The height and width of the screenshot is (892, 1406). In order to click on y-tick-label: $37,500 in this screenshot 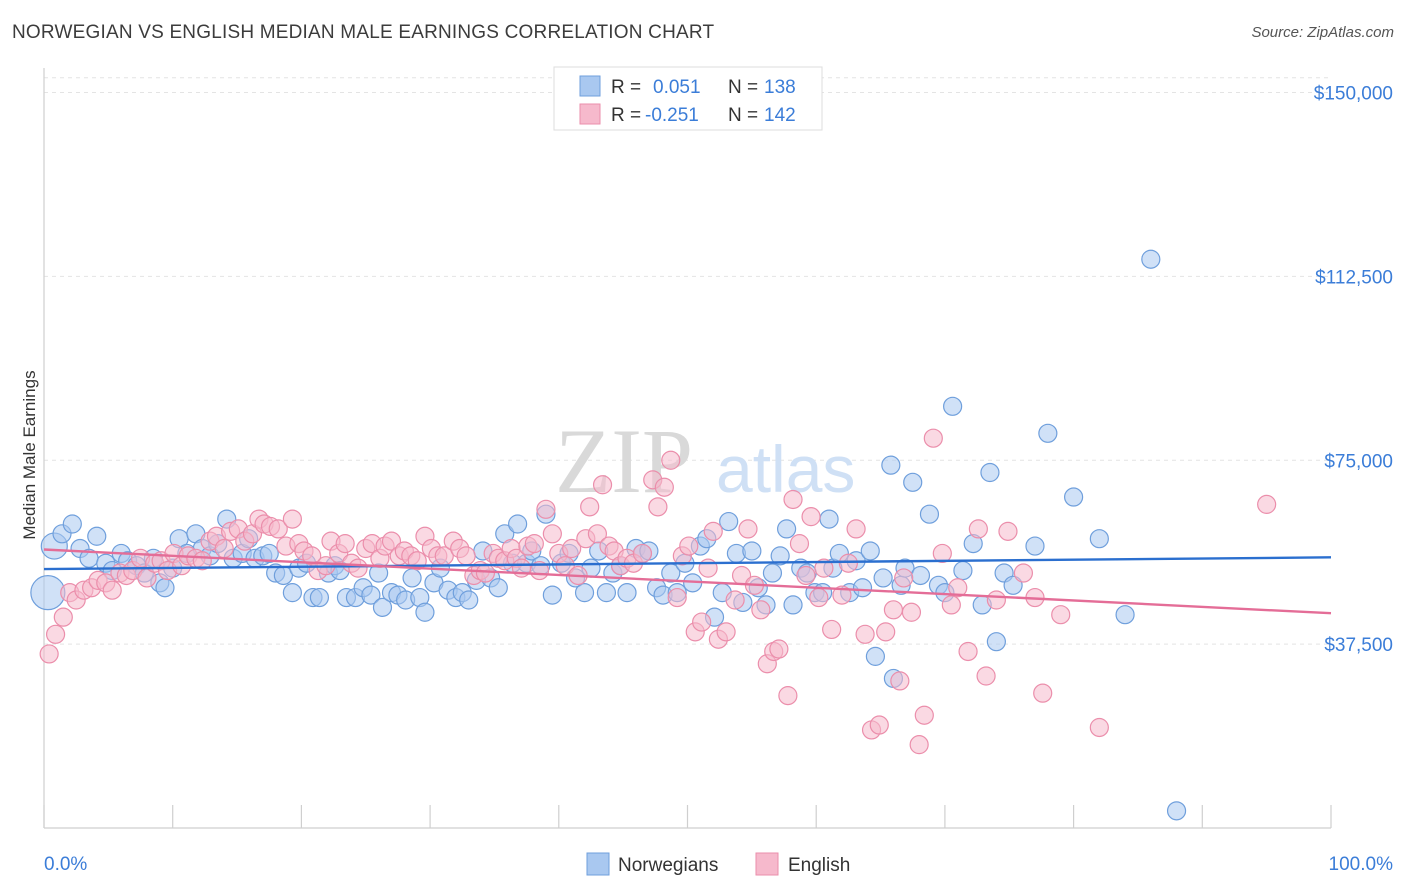, I will do `click(1358, 645)`.